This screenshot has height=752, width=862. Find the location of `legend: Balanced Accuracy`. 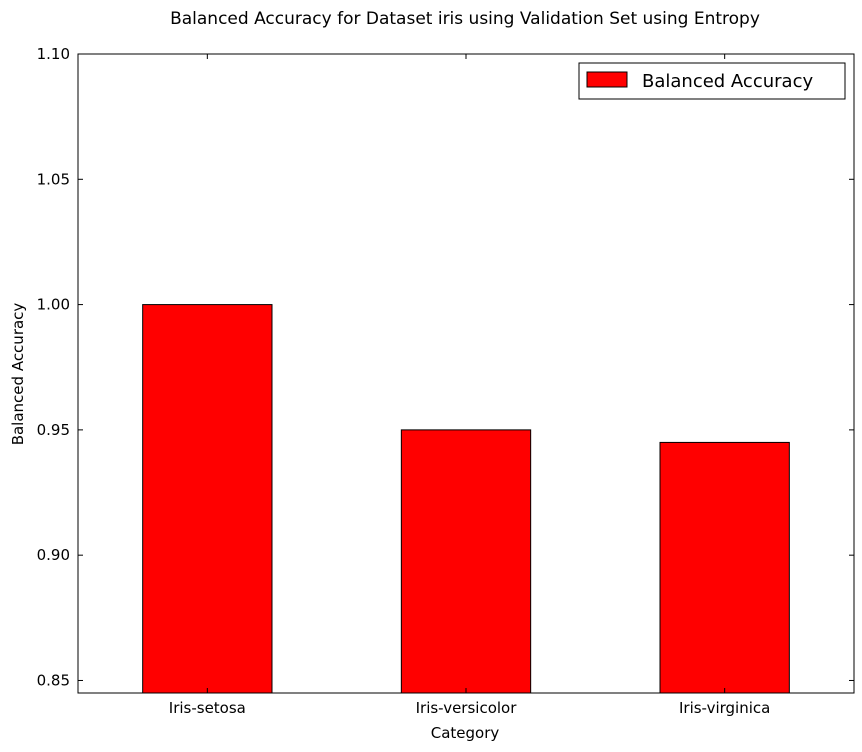

legend: Balanced Accuracy is located at coordinates (712, 81).